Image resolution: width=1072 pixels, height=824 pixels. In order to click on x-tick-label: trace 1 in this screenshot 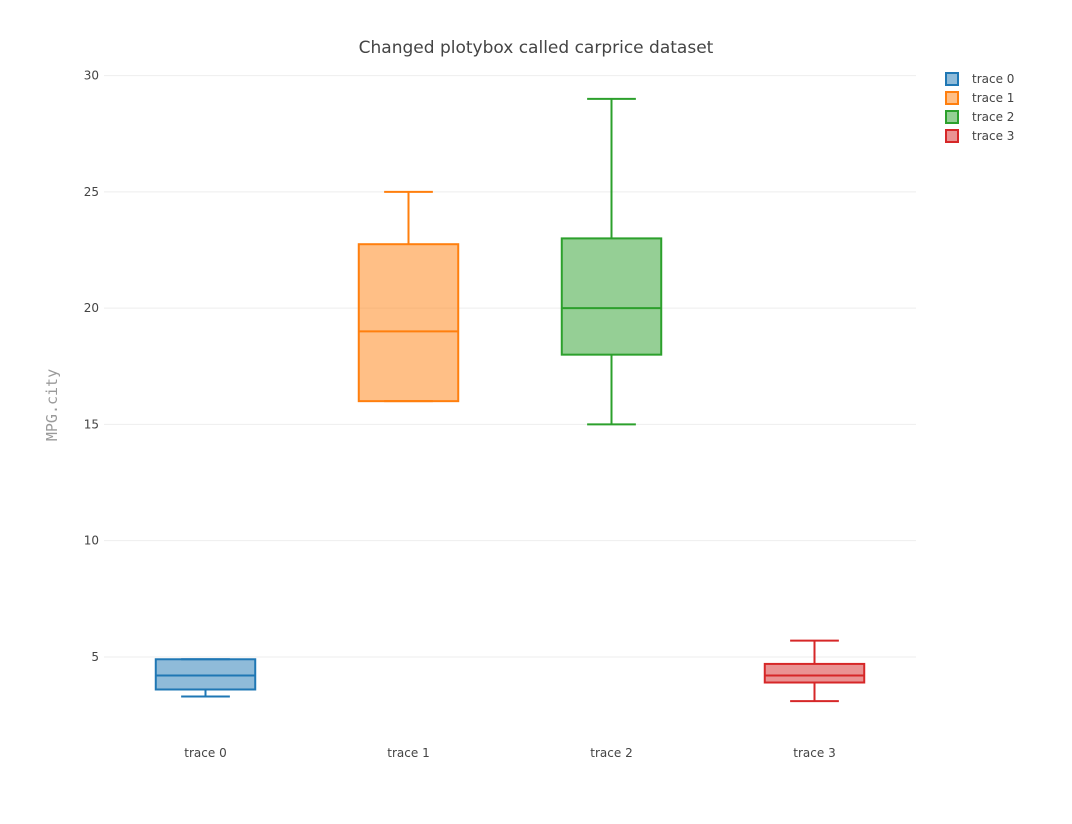, I will do `click(408, 753)`.